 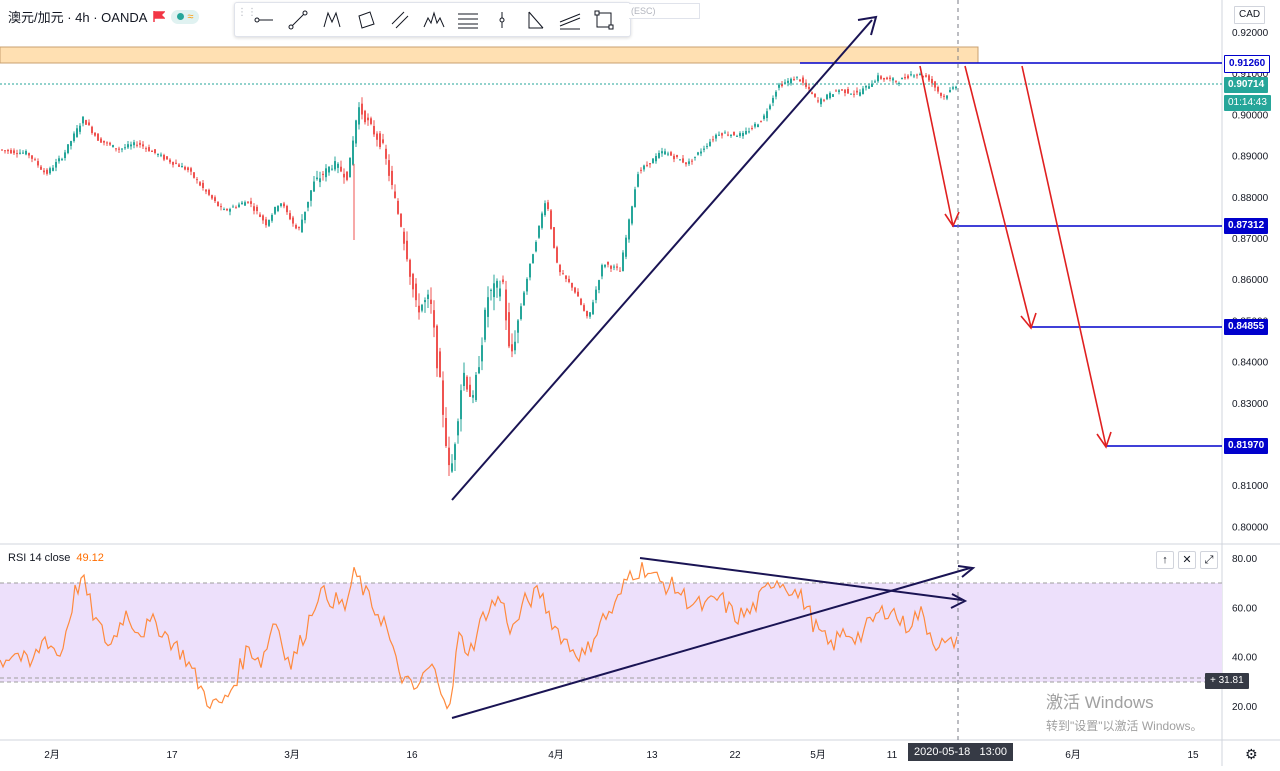 What do you see at coordinates (159, 16) in the screenshot?
I see `flag-icon` at bounding box center [159, 16].